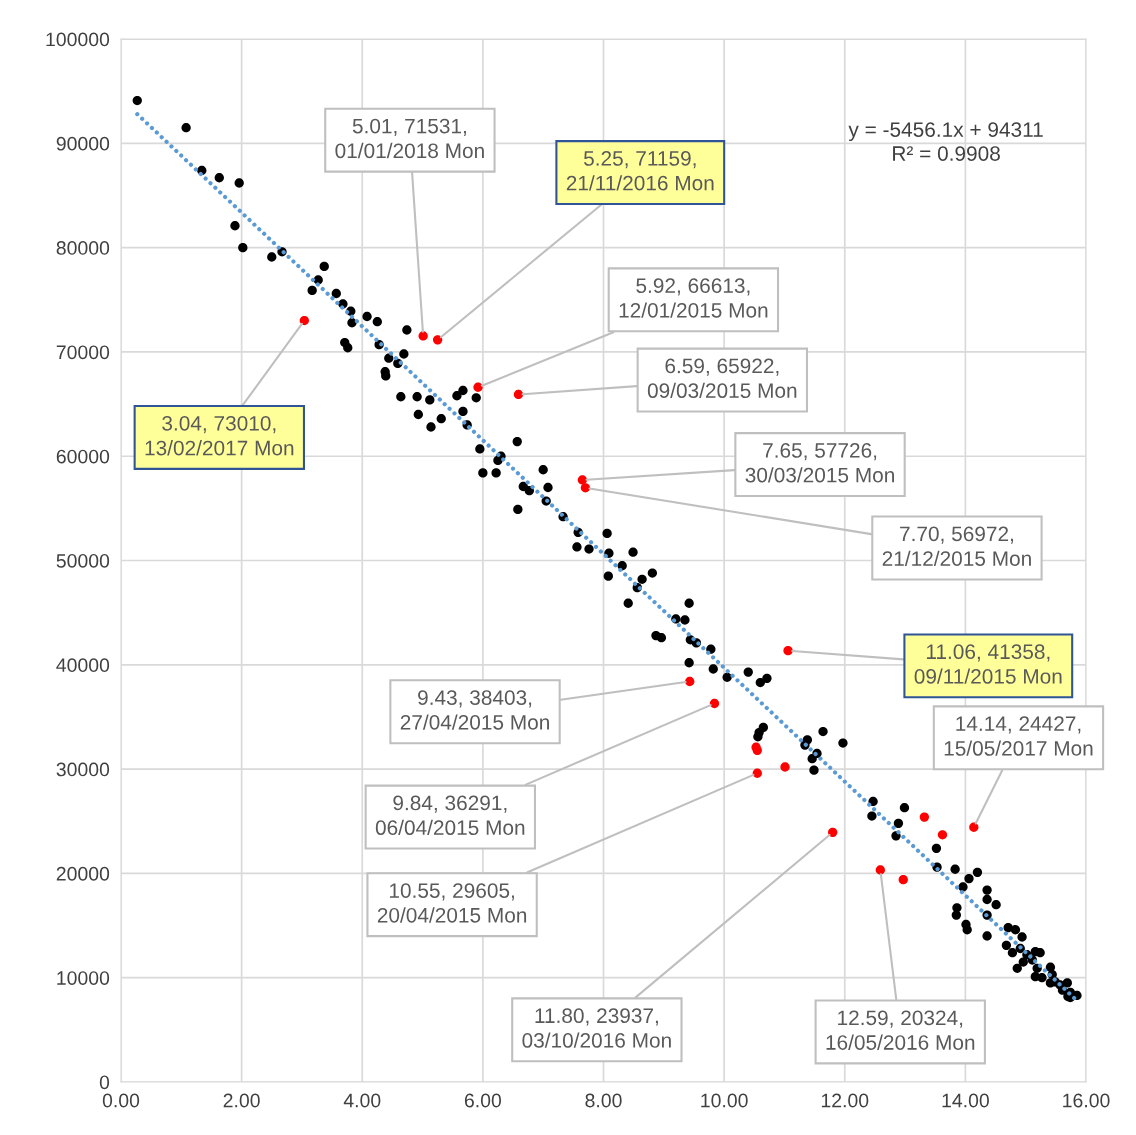 Image resolution: width=1136 pixels, height=1135 pixels. I want to click on x-tick-label: 8.00, so click(603, 1100).